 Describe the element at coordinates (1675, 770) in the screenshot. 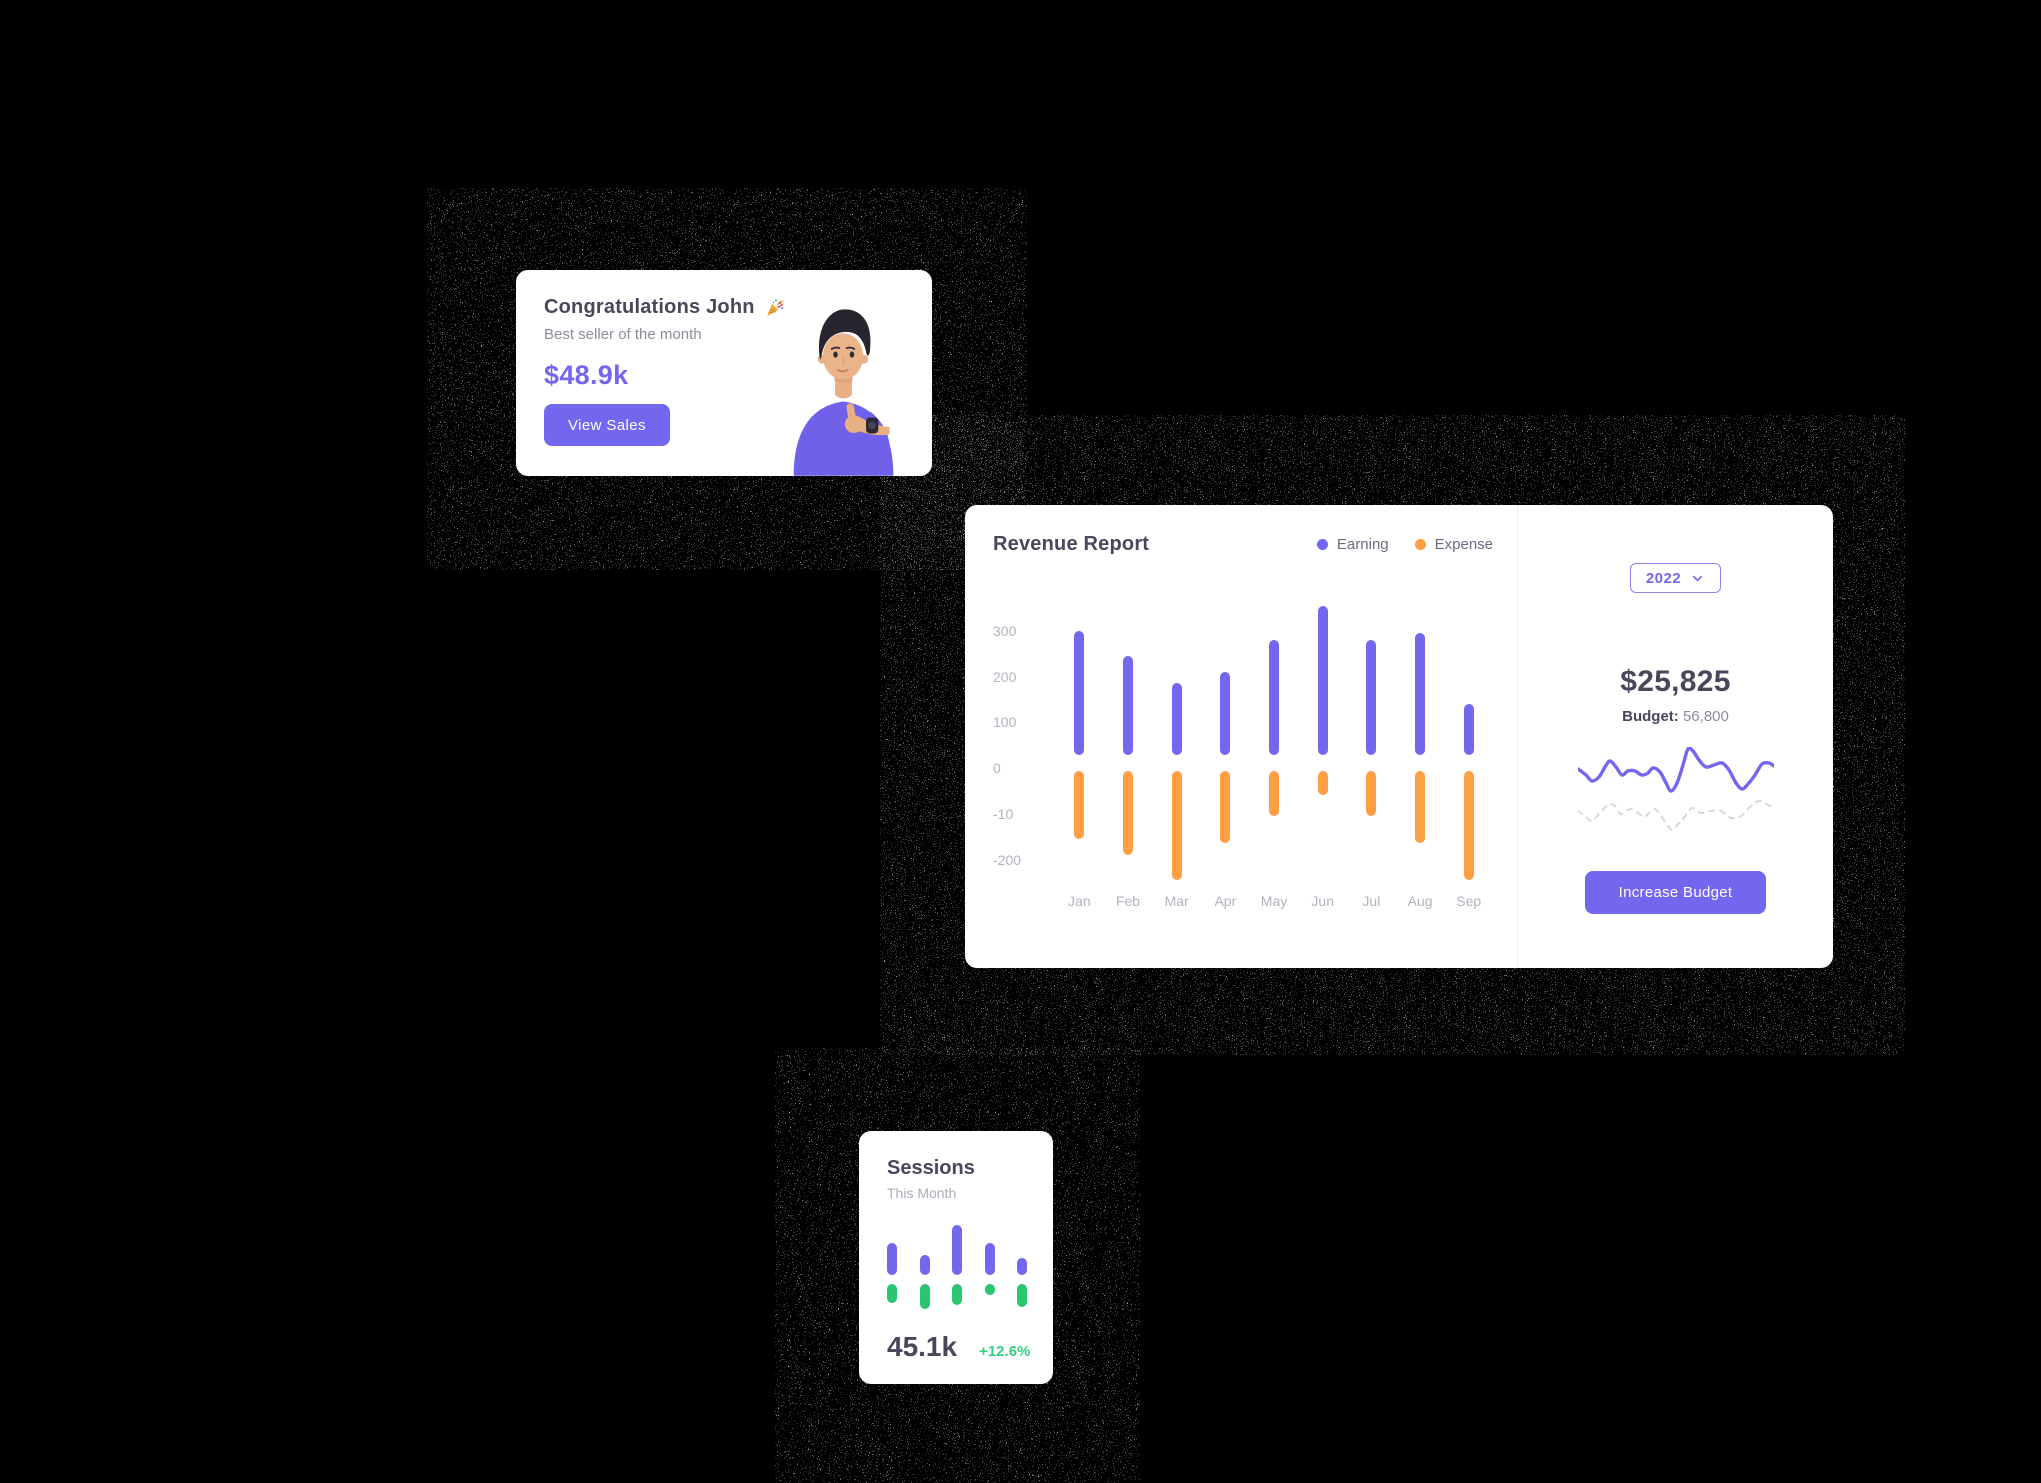

I see `actual-solid-line` at that location.